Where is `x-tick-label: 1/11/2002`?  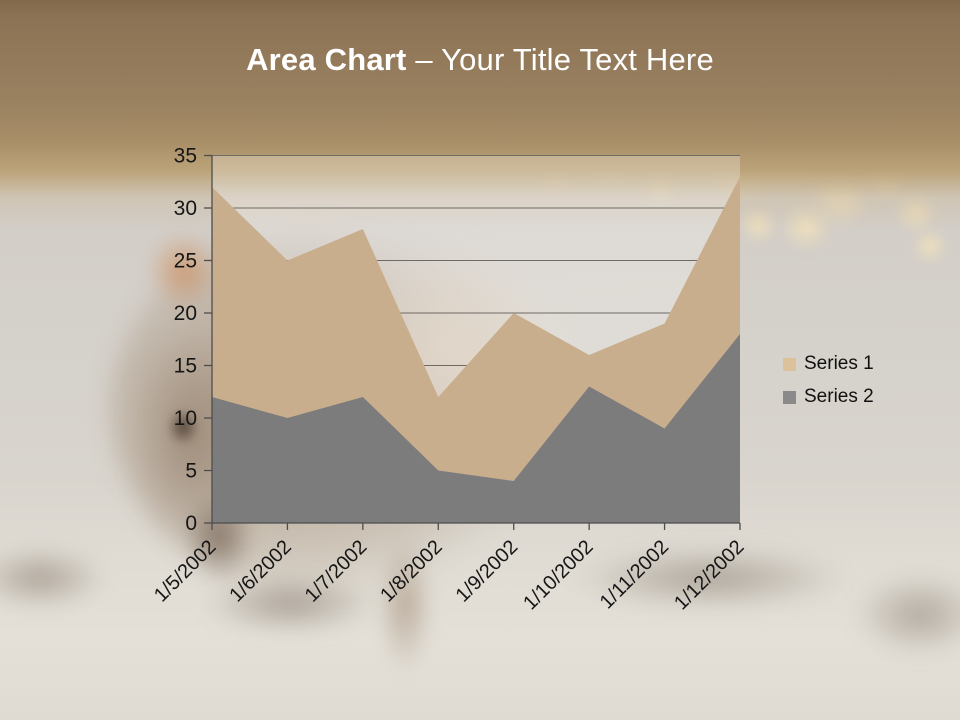
x-tick-label: 1/11/2002 is located at coordinates (634, 574).